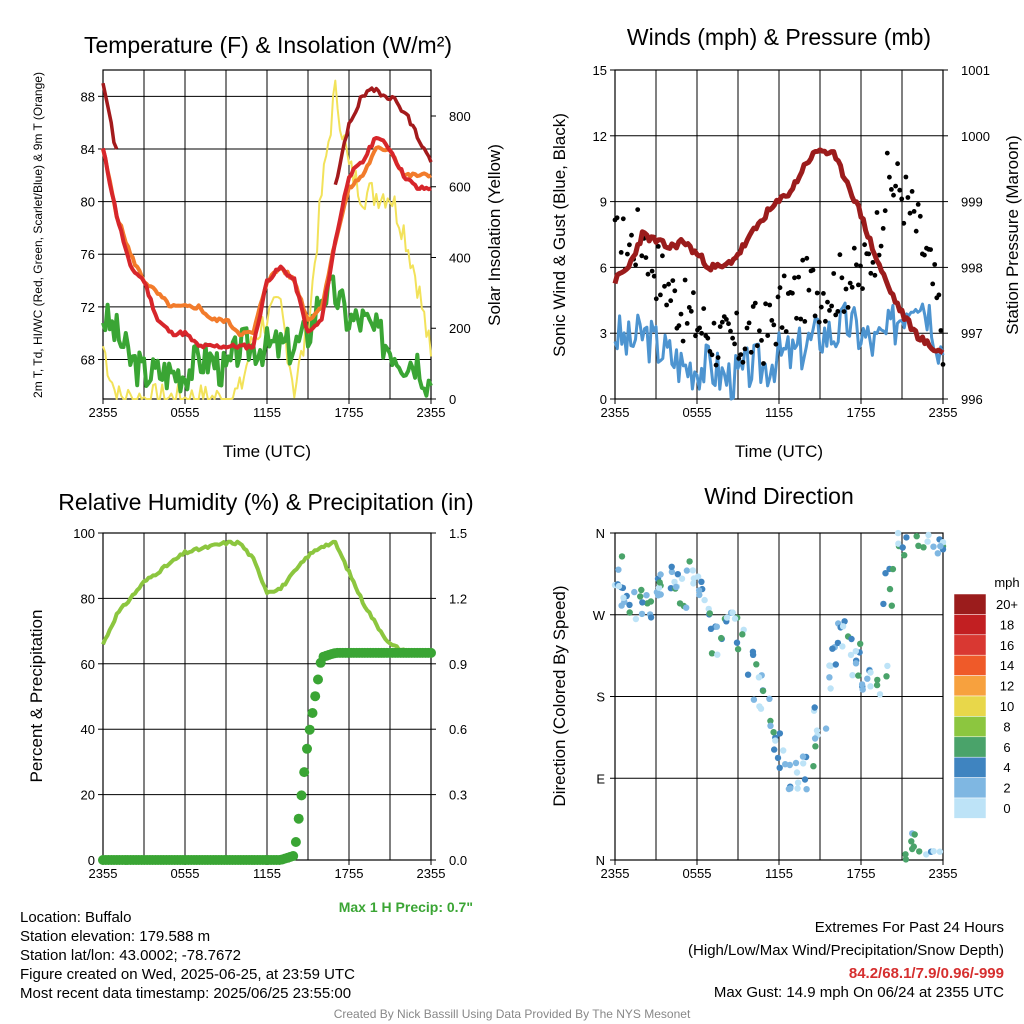  Describe the element at coordinates (88, 795) in the screenshot. I see `y-tick-label: 20` at that location.